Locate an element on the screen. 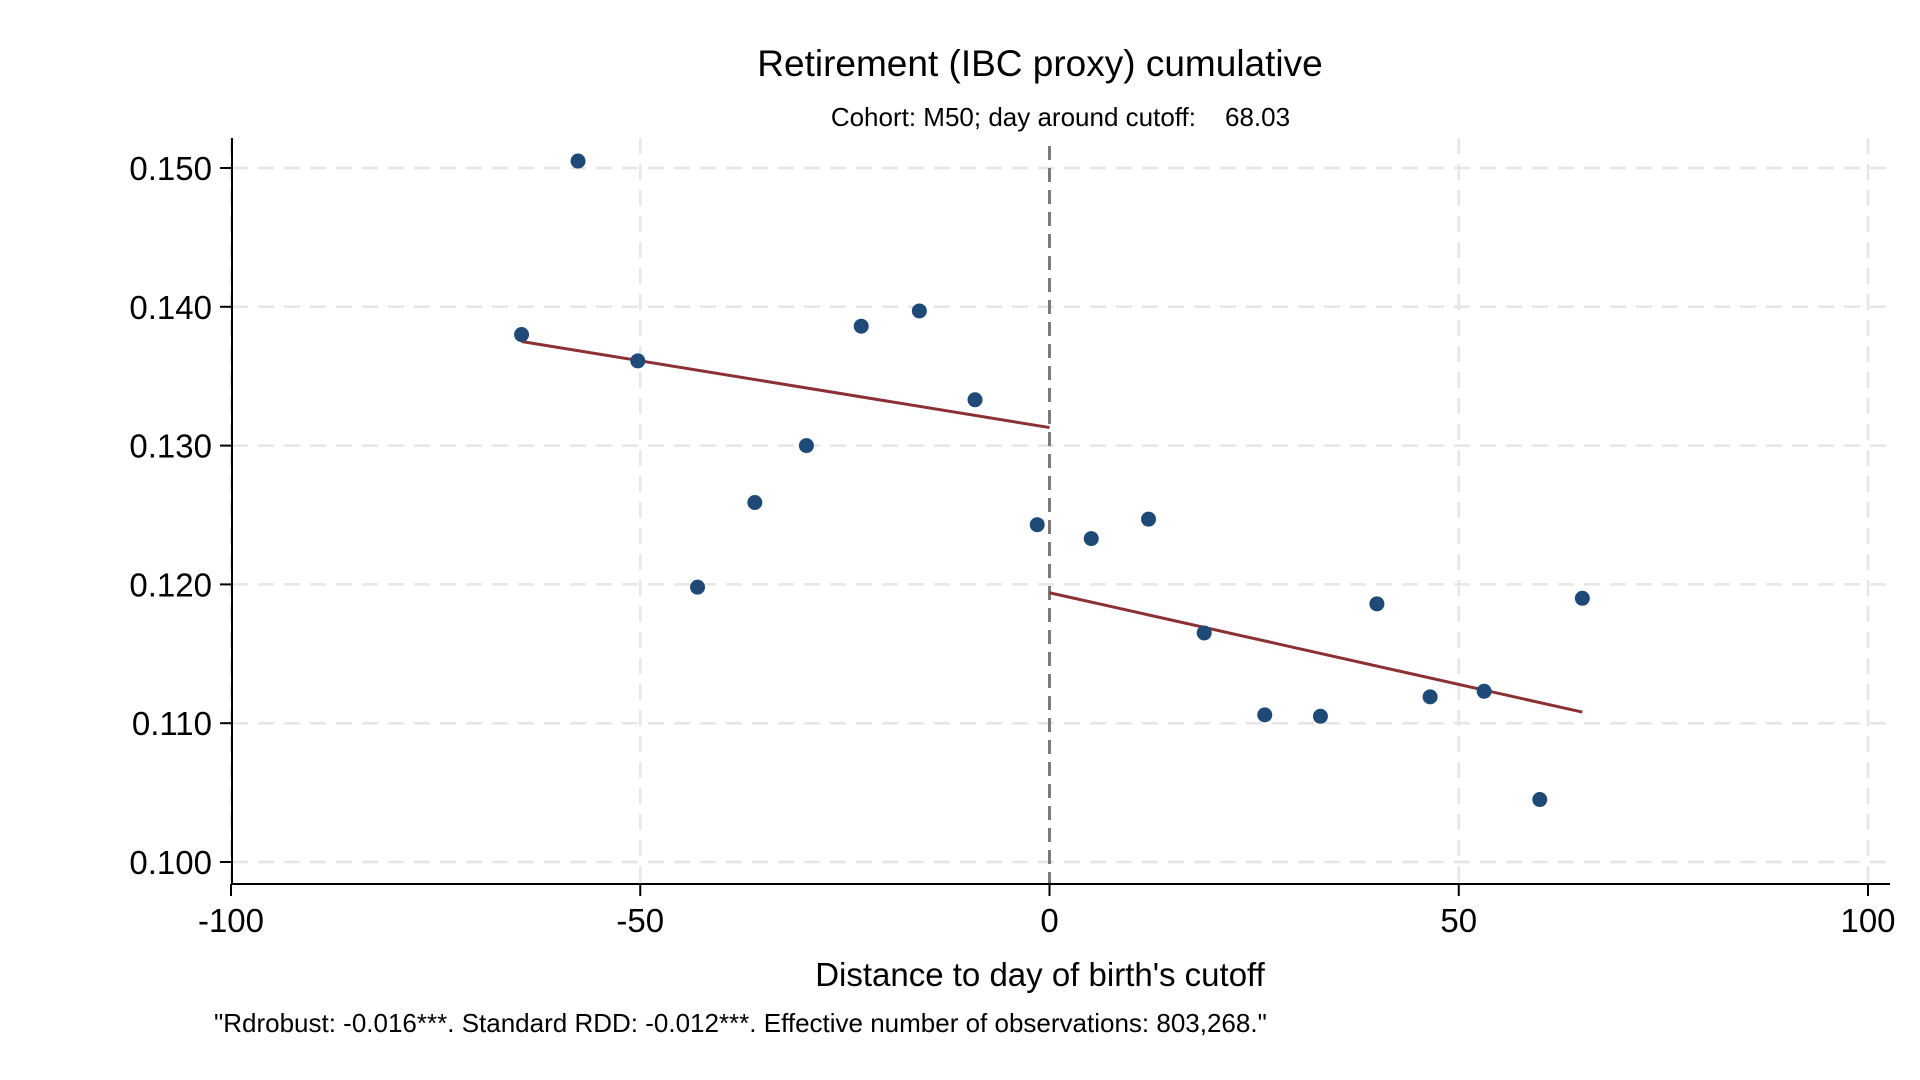 Image resolution: width=1920 pixels, height=1080 pixels. chart-subtitle-value: 68.03 is located at coordinates (1257, 117).